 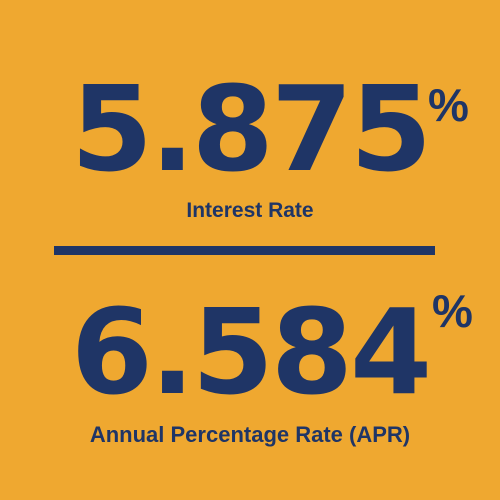 What do you see at coordinates (244, 250) in the screenshot?
I see `divider-line` at bounding box center [244, 250].